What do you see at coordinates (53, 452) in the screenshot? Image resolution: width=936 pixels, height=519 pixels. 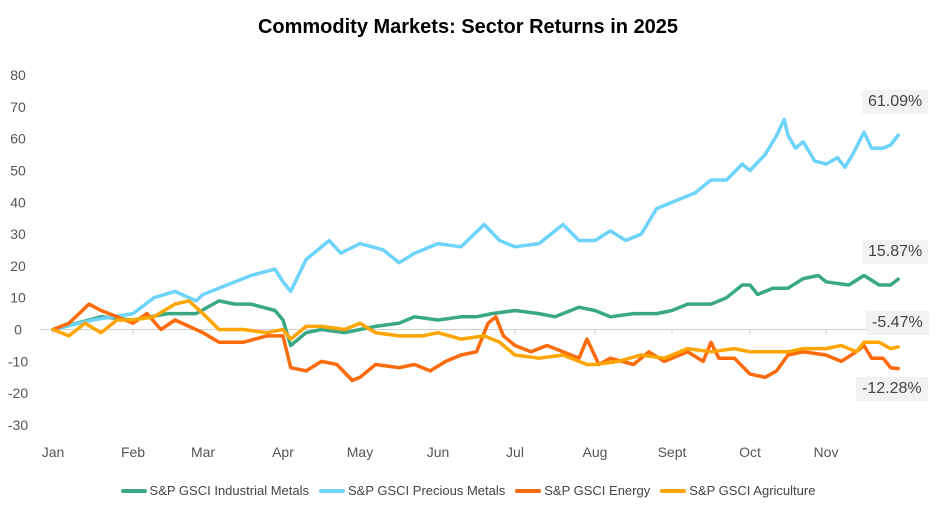 I see `x-tick-label: Jan` at bounding box center [53, 452].